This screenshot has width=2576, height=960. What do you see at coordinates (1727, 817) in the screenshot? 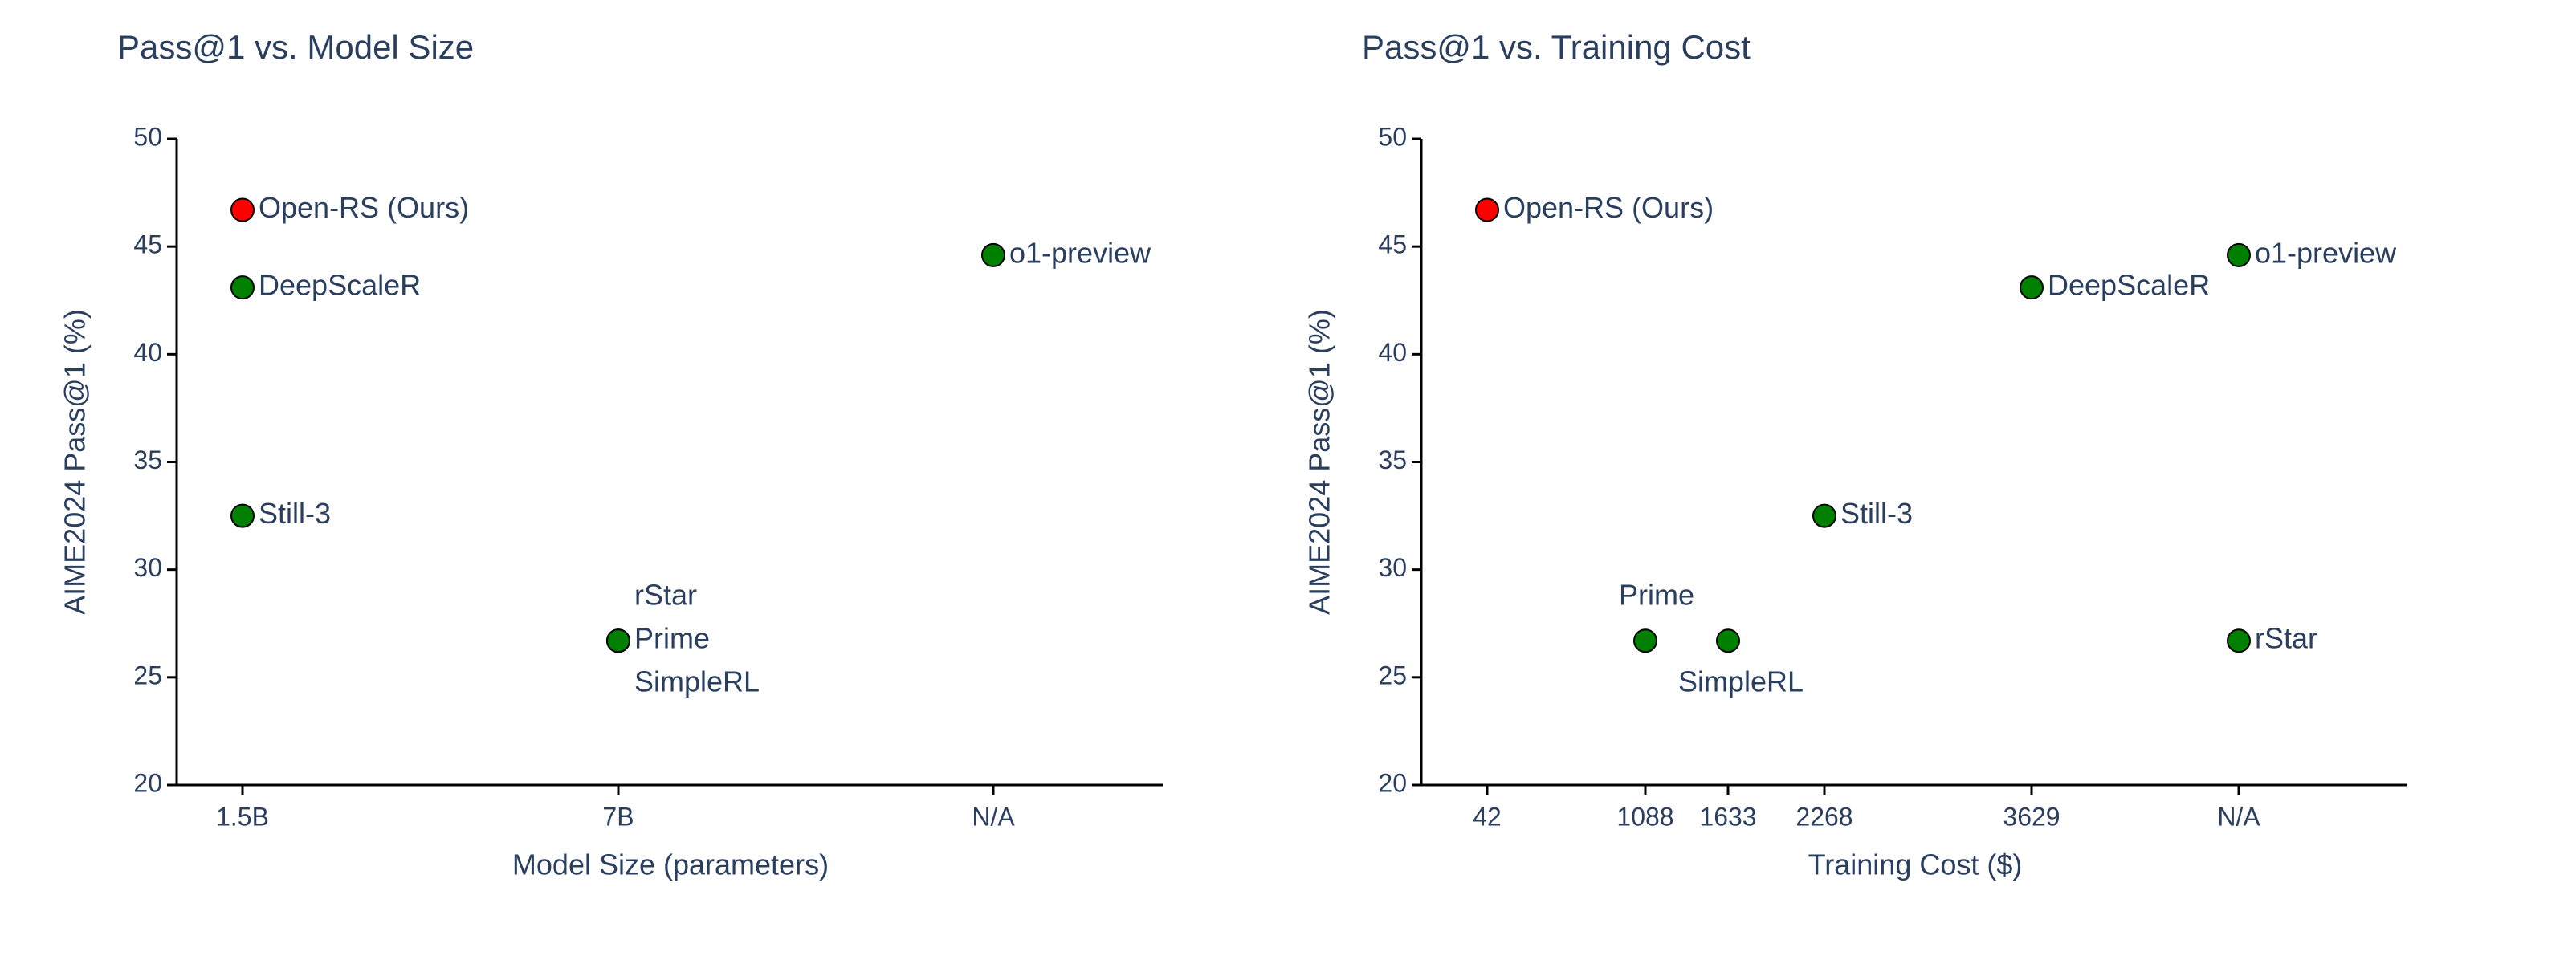
I see `x-tick-label: 1633` at bounding box center [1727, 817].